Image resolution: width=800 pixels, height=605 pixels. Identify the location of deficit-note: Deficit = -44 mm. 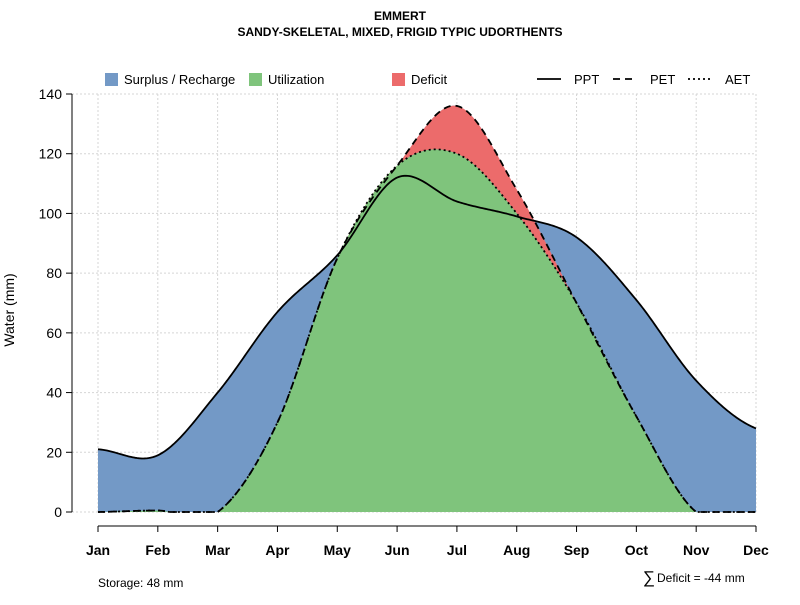
(701, 578).